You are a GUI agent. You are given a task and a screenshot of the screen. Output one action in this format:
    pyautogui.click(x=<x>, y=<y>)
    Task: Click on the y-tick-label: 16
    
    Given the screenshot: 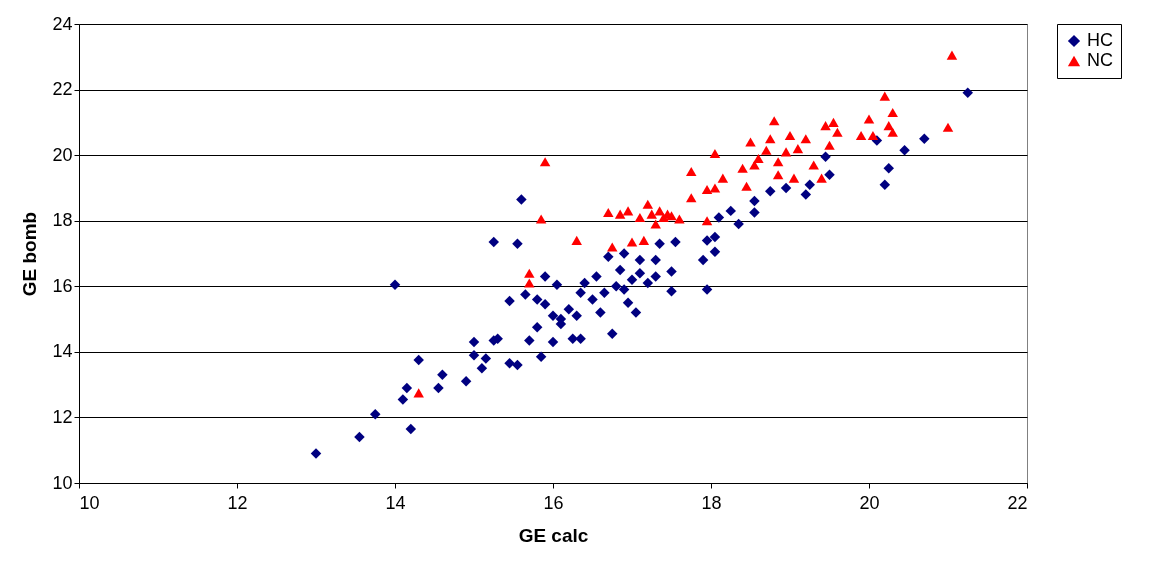 What is the action you would take?
    pyautogui.click(x=62, y=285)
    